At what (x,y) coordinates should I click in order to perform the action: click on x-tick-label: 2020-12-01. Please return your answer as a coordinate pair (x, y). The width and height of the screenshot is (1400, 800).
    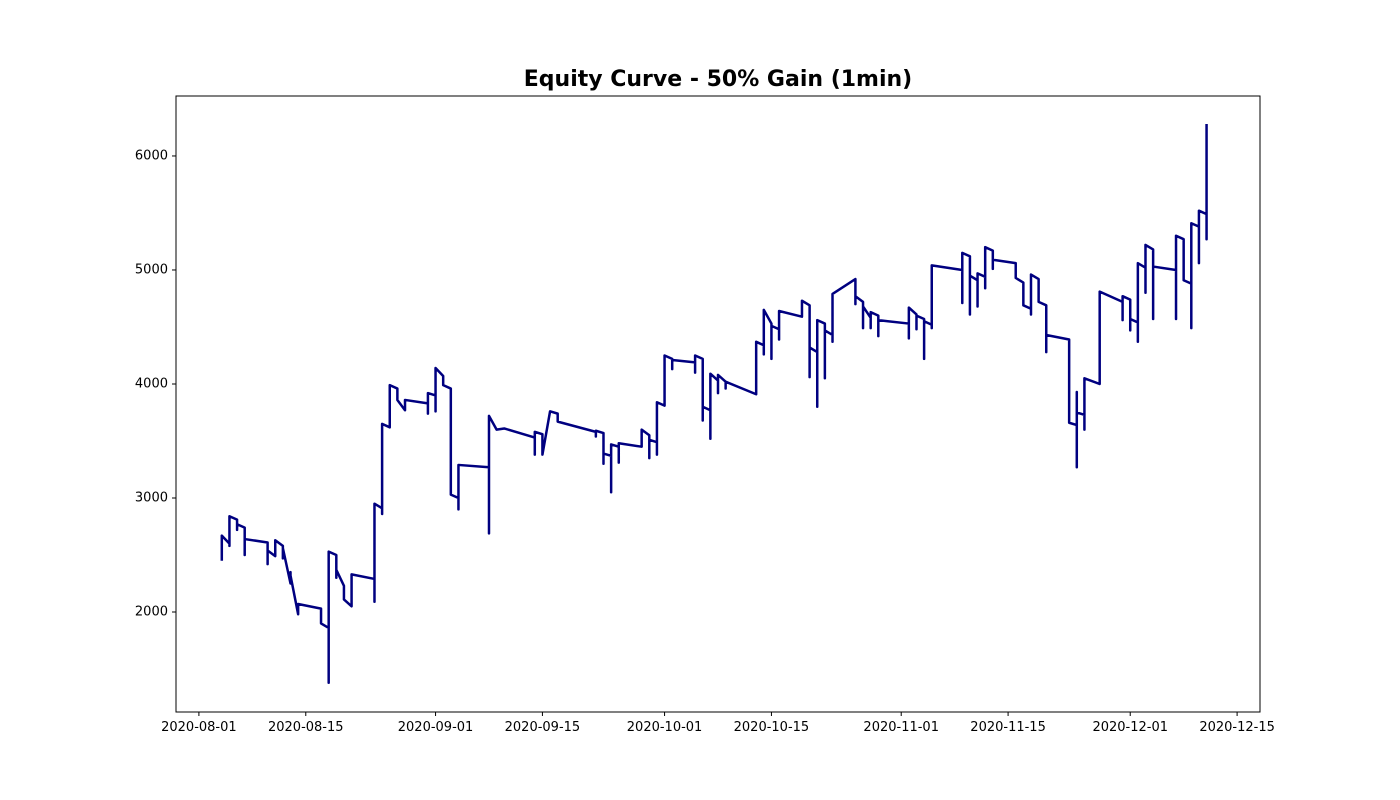
    Looking at the image, I should click on (1130, 727).